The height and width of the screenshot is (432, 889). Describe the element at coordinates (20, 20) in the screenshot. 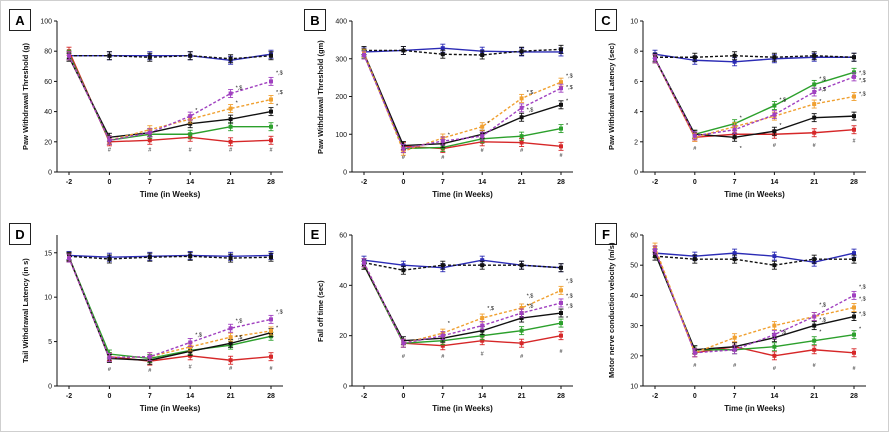

I see `panel-label: A` at that location.